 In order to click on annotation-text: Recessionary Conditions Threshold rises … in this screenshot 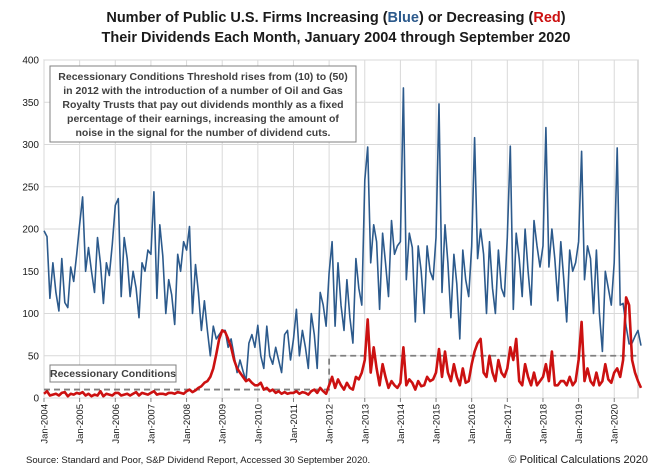, I will do `click(202, 105)`.